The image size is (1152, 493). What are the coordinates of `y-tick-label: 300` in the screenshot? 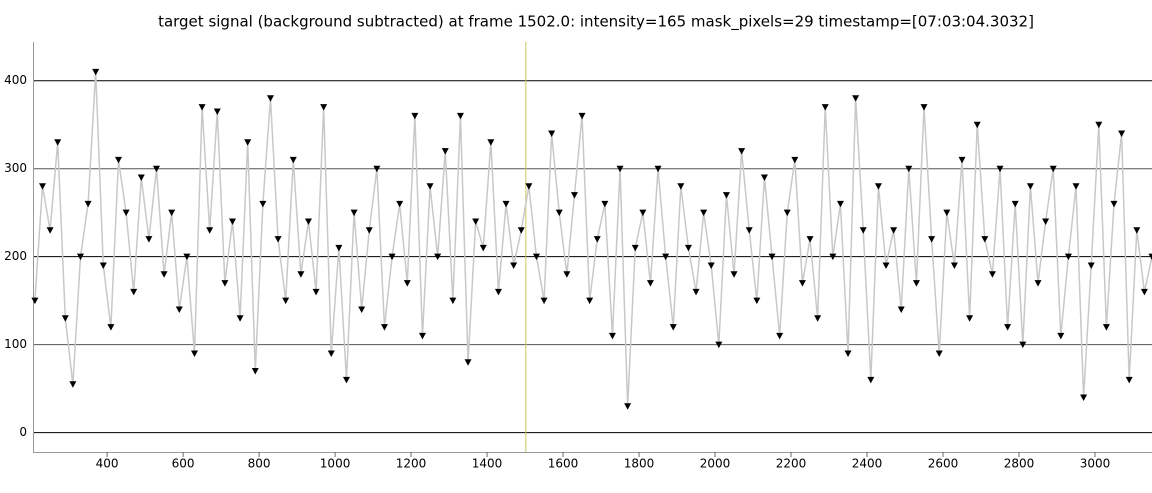 It's located at (15, 168).